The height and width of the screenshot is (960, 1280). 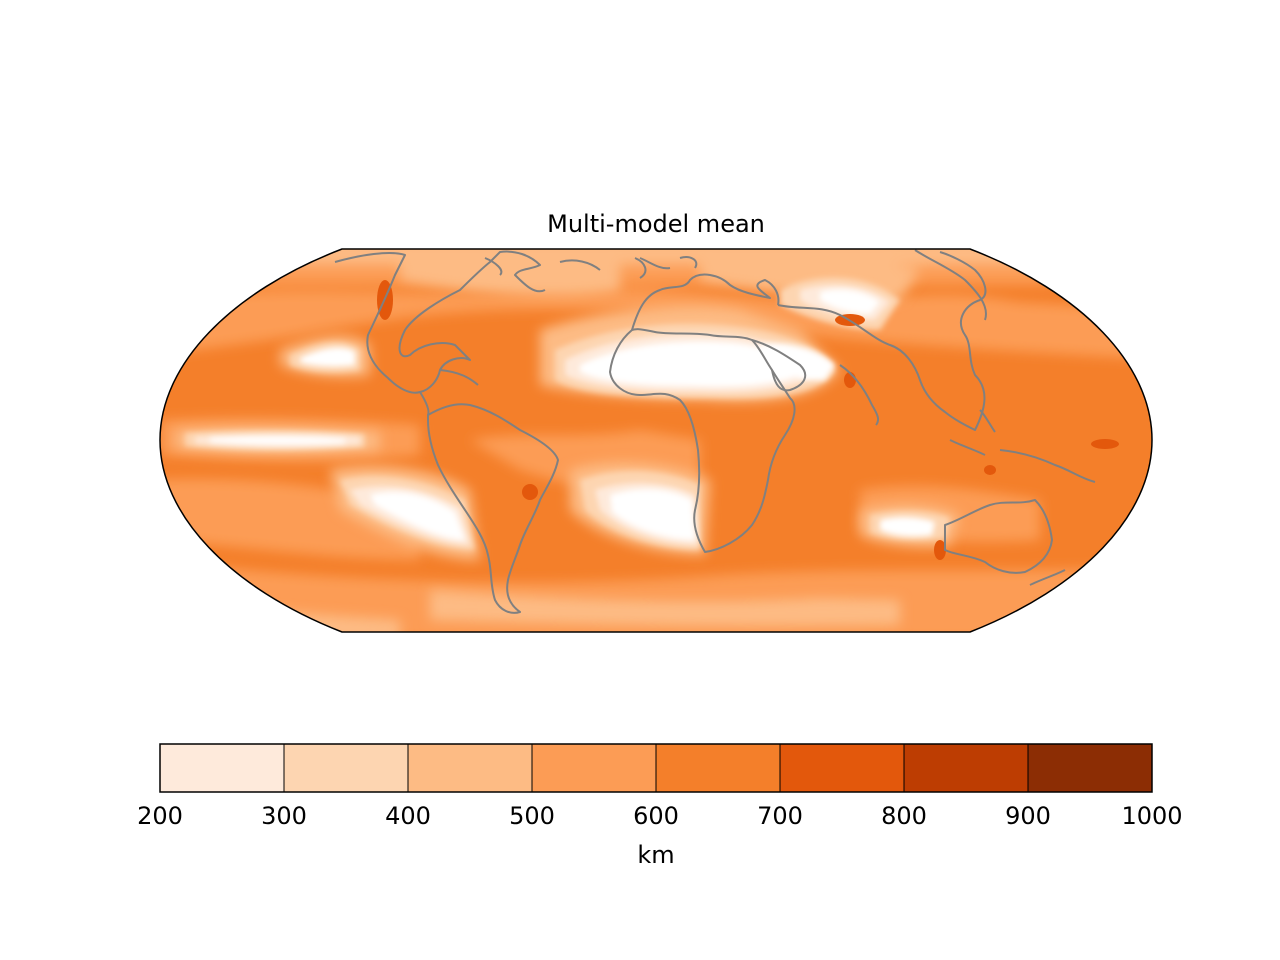 What do you see at coordinates (780, 816) in the screenshot?
I see `colorbar-tick-label: 700` at bounding box center [780, 816].